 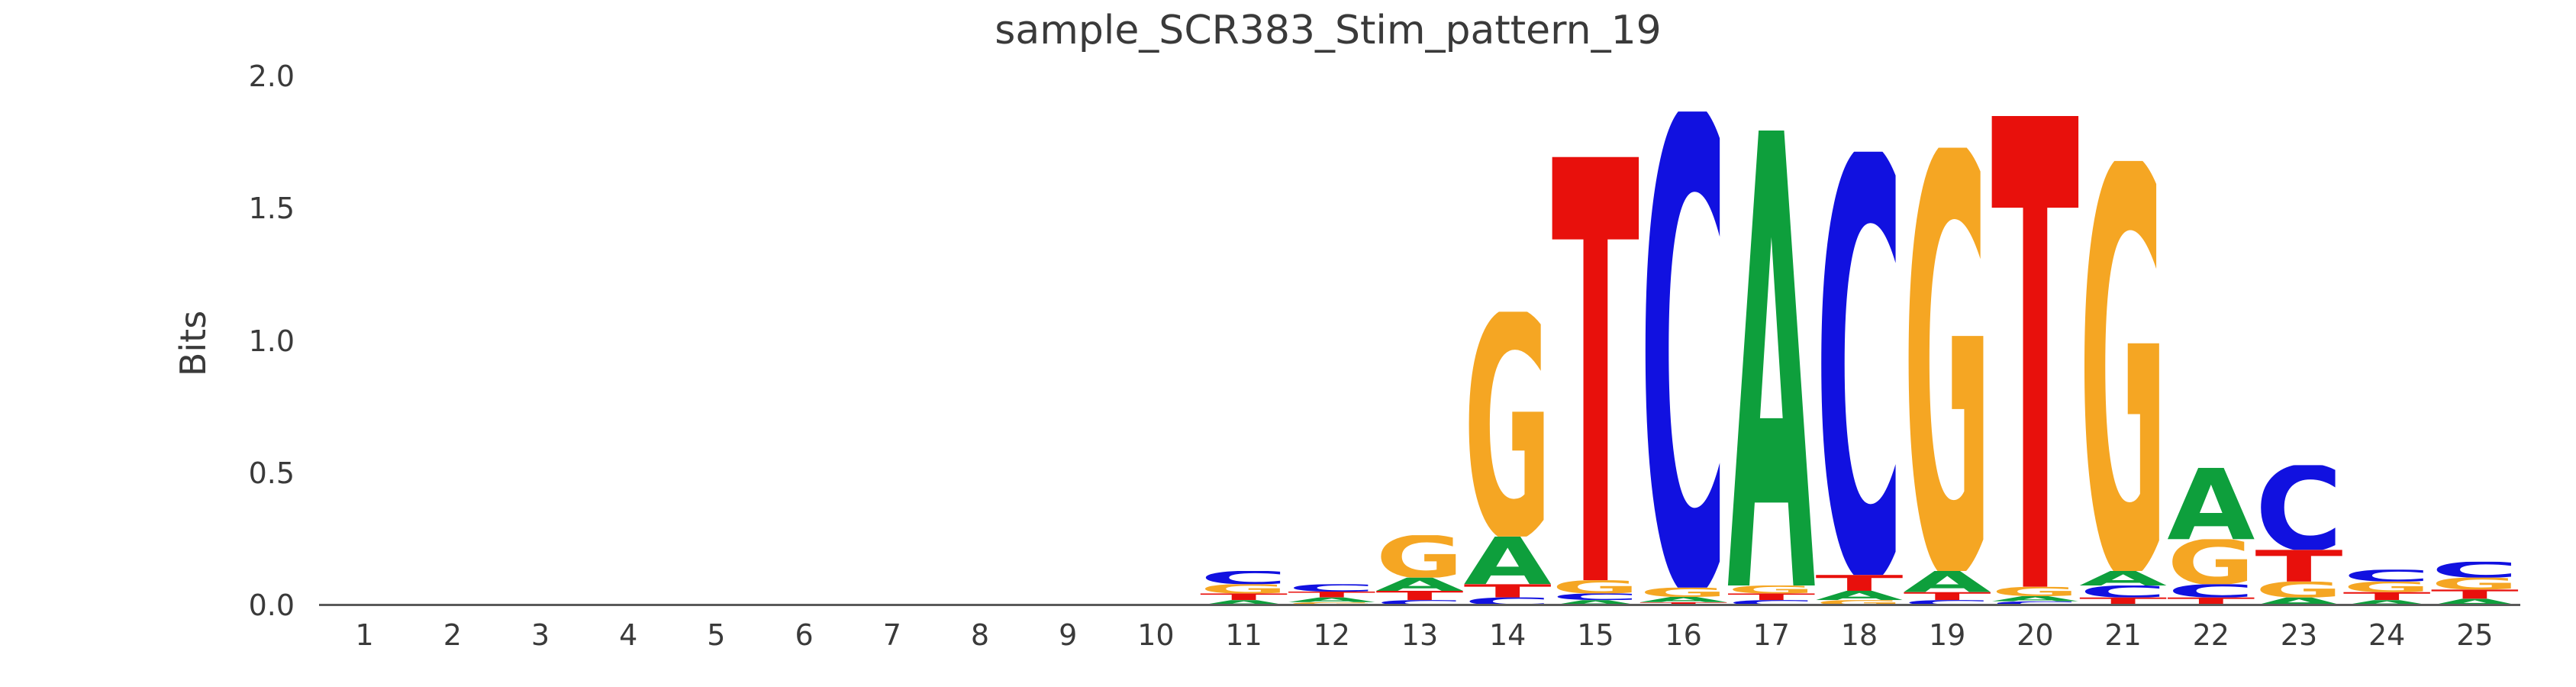 What do you see at coordinates (716, 635) in the screenshot?
I see `x-tick-label: 5` at bounding box center [716, 635].